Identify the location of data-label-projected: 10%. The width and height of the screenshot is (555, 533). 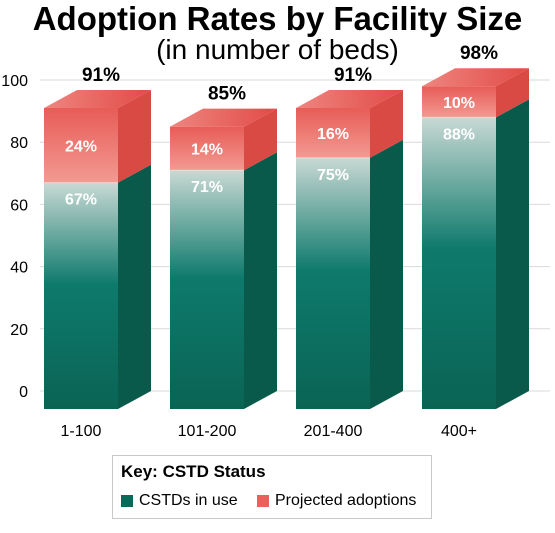
(459, 103).